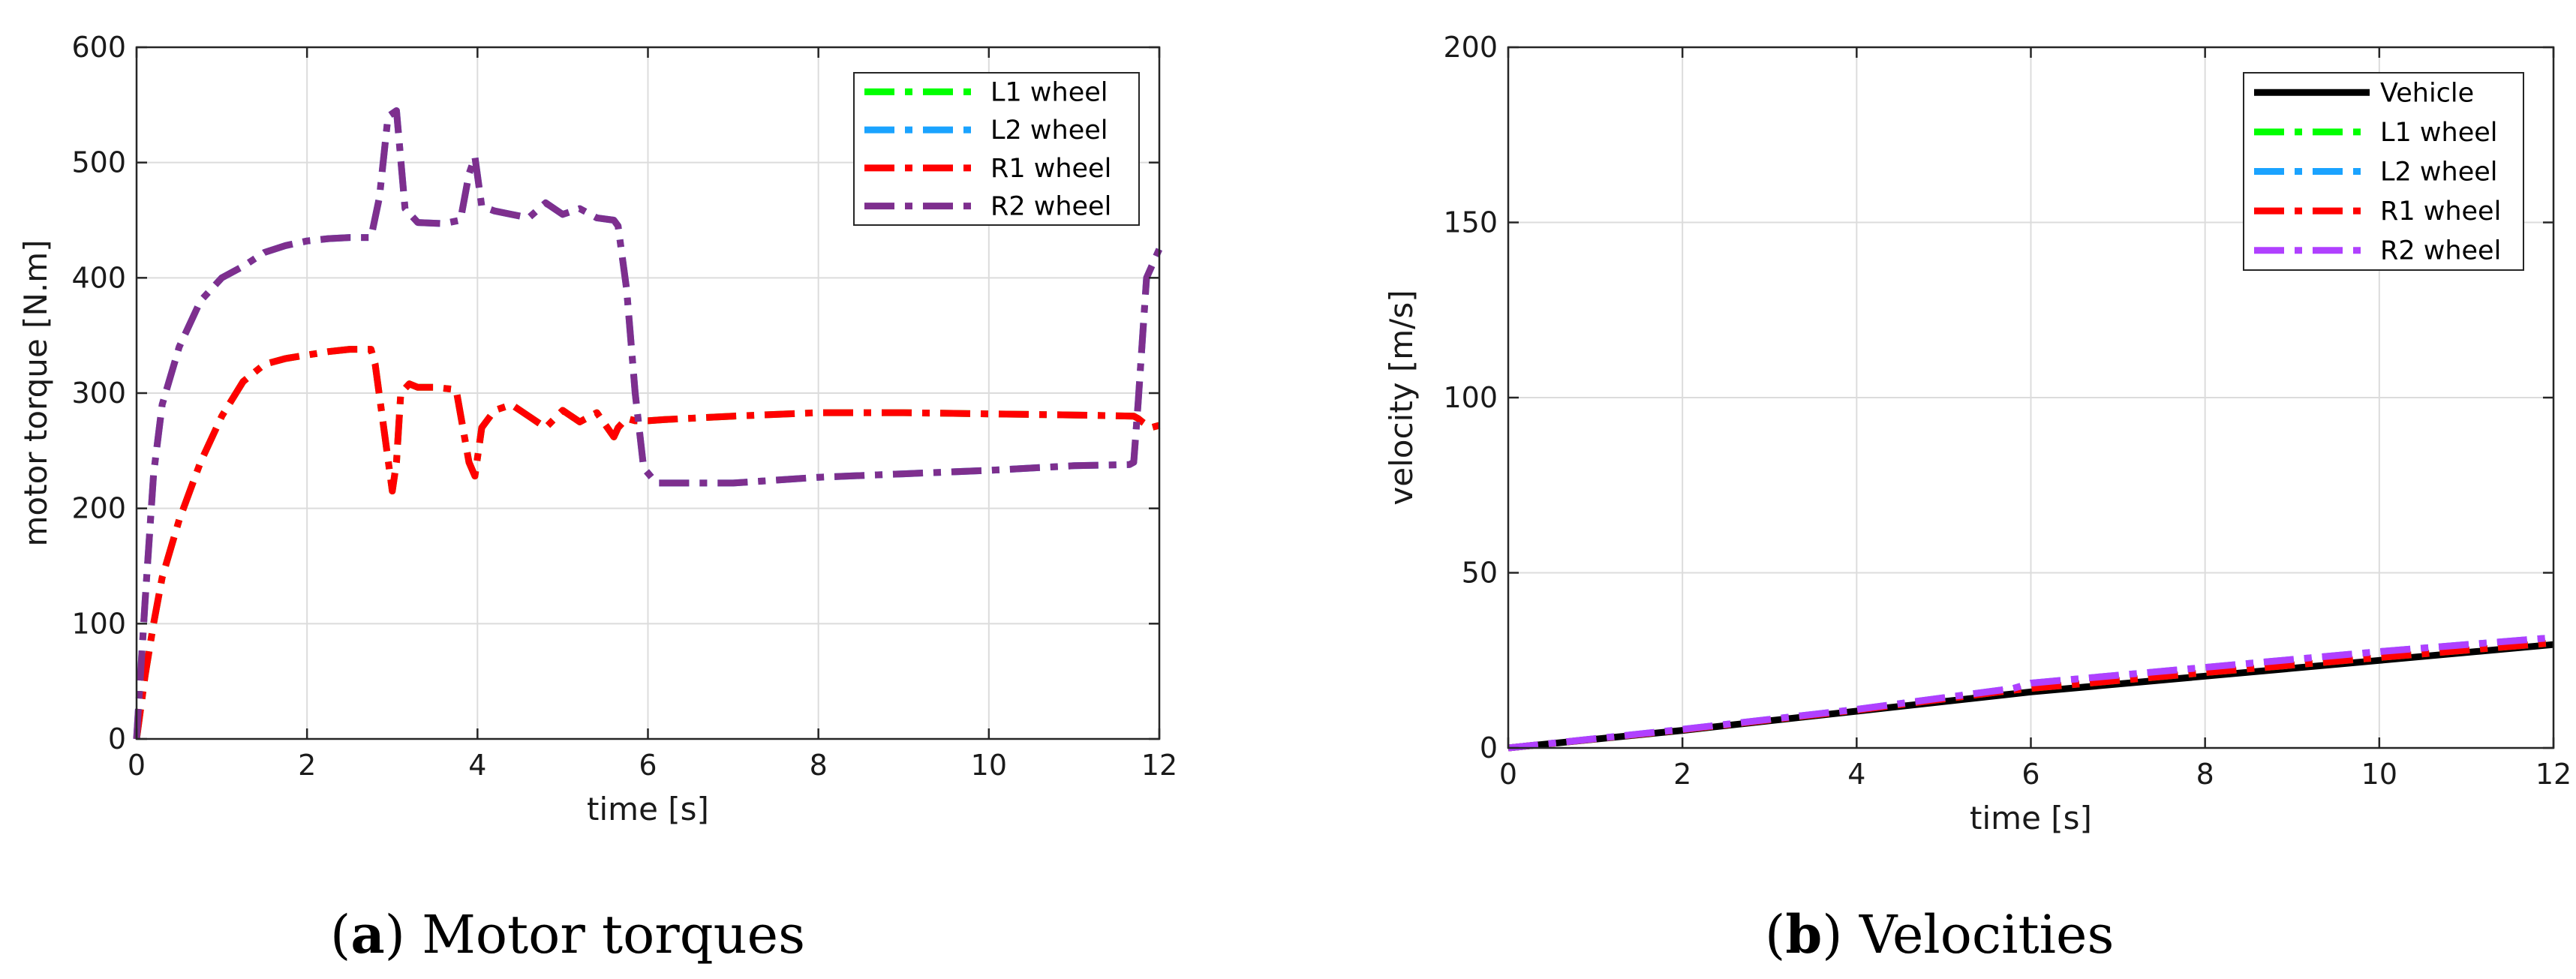  Describe the element at coordinates (595, 934) in the screenshot. I see `caption-text: ) Motor torques` at that location.